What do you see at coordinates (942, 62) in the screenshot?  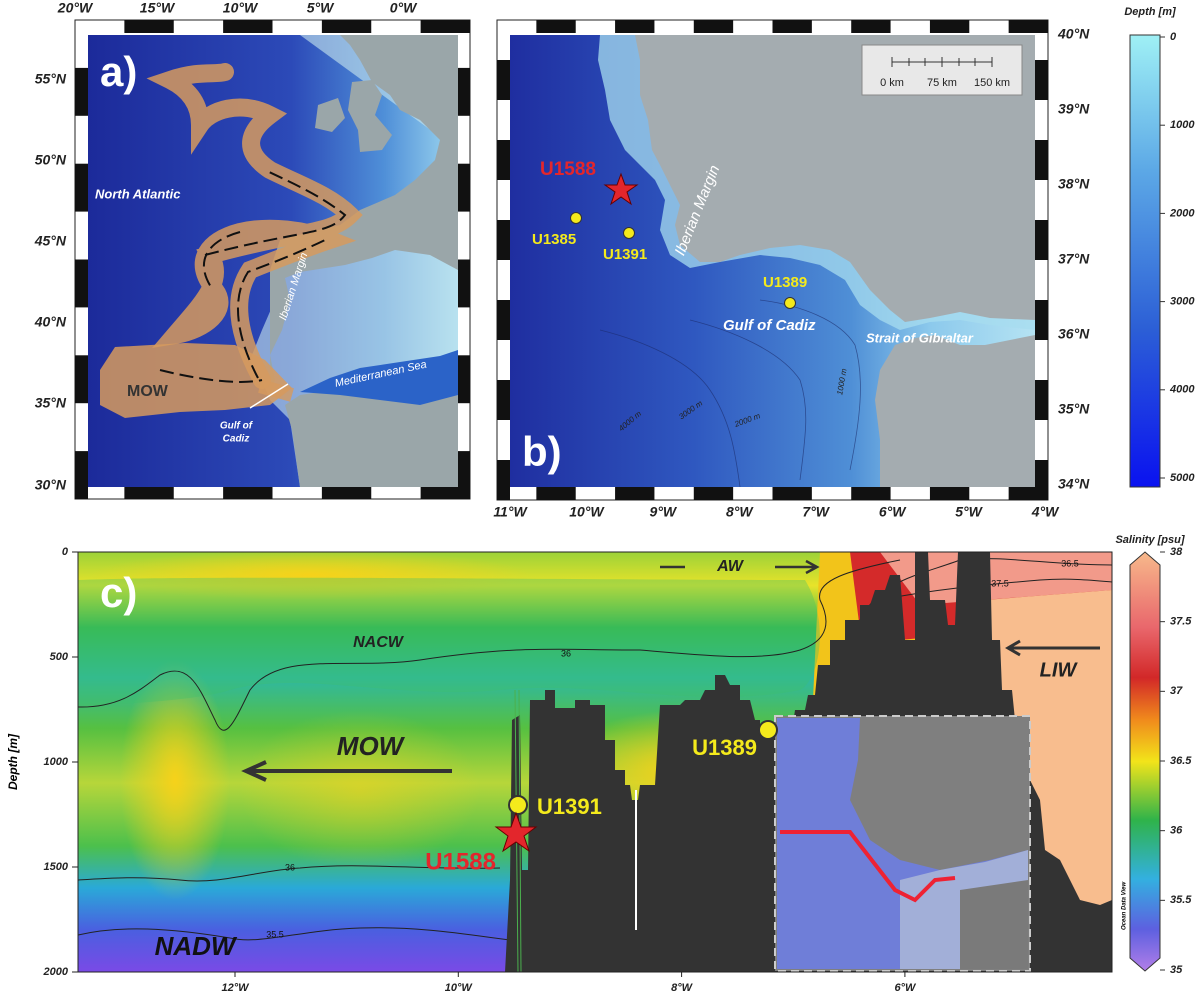 I see `scale-bar` at bounding box center [942, 62].